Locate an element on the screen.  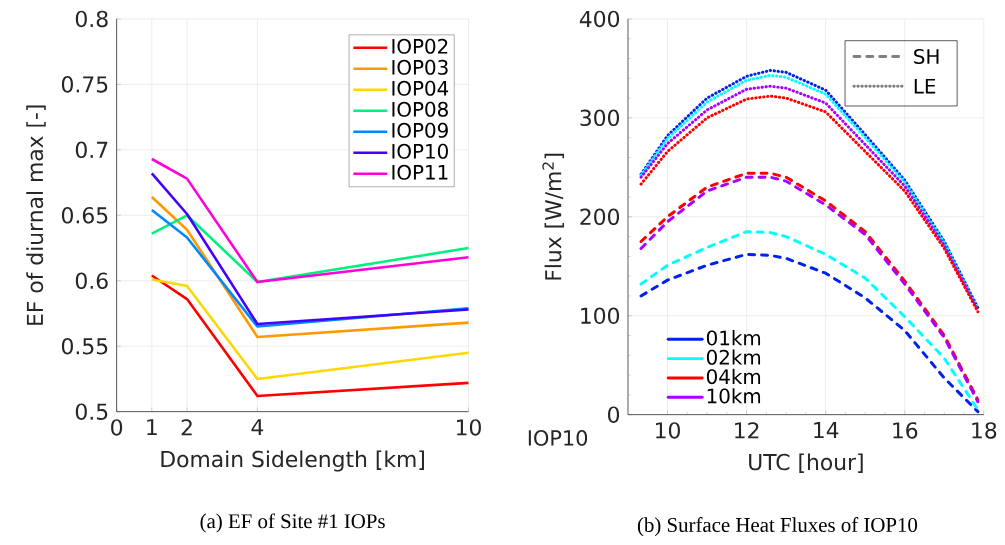
y-tick-label: 200 is located at coordinates (600, 216).